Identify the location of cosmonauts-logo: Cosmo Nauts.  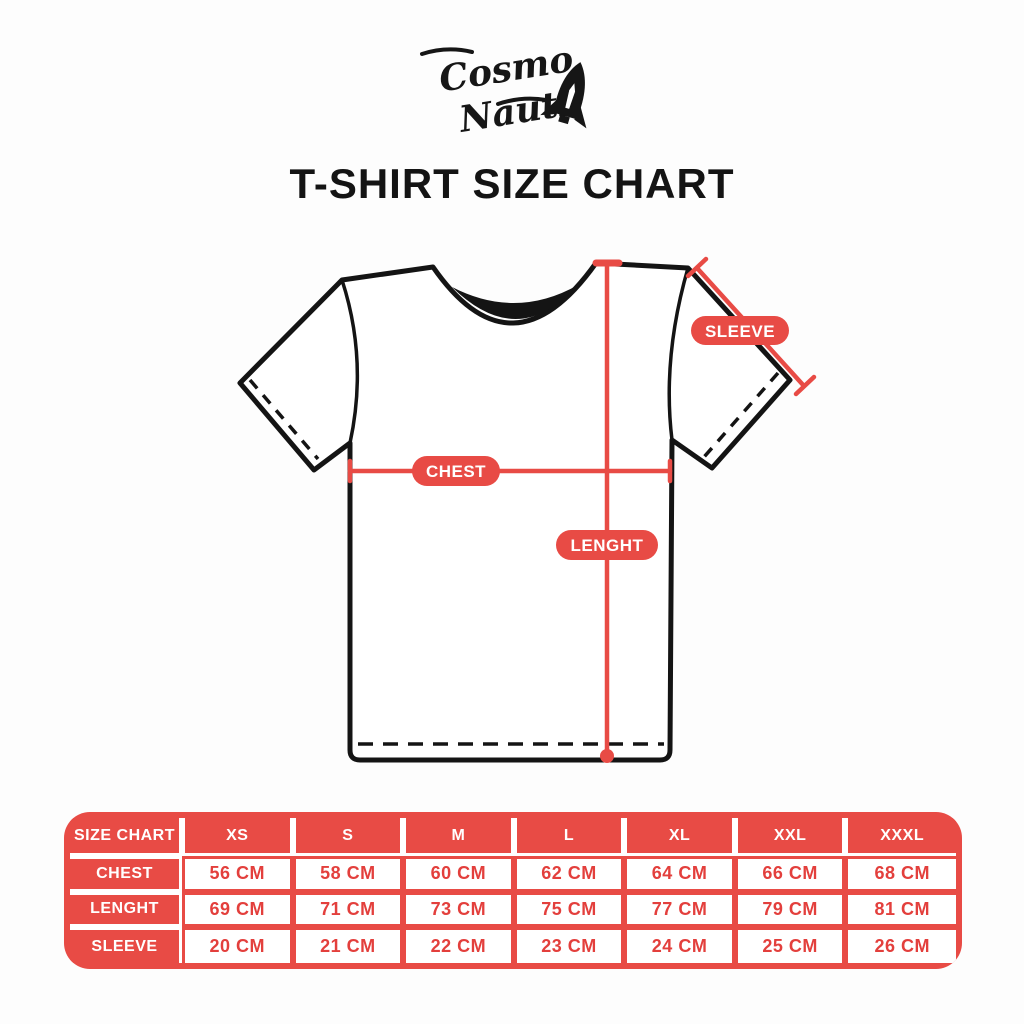
(503, 89).